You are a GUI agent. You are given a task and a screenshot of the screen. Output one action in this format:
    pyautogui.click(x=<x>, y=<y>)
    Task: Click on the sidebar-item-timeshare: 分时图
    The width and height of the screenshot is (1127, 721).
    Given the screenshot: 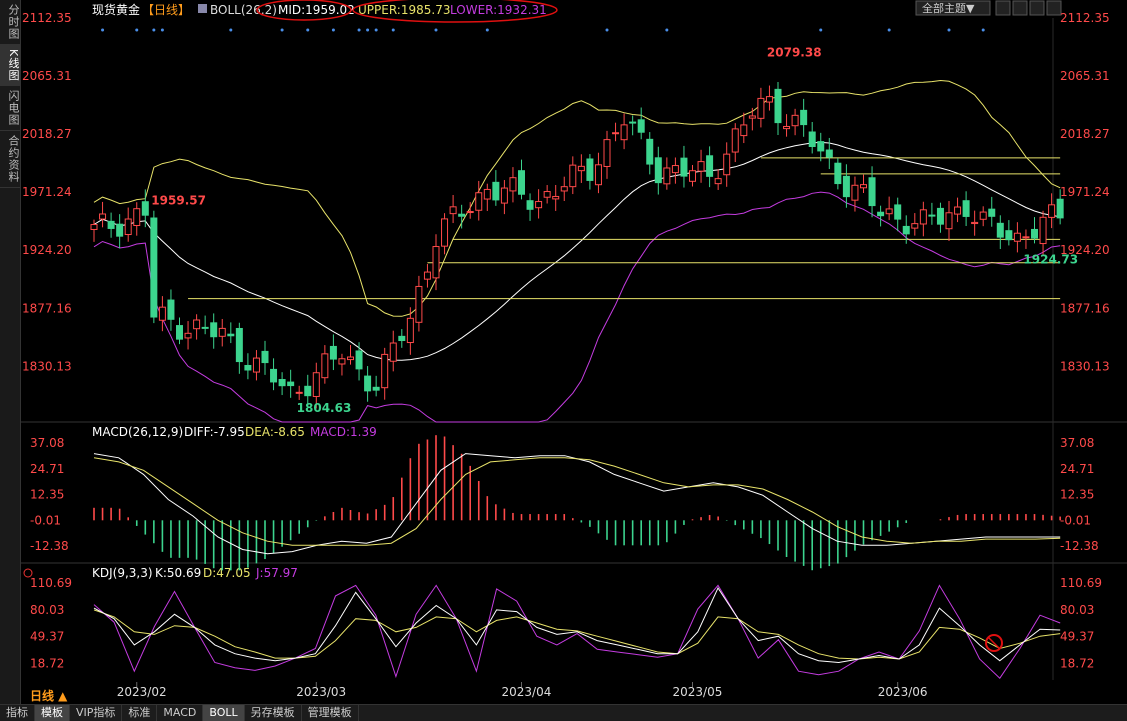 What is the action you would take?
    pyautogui.click(x=10, y=22)
    